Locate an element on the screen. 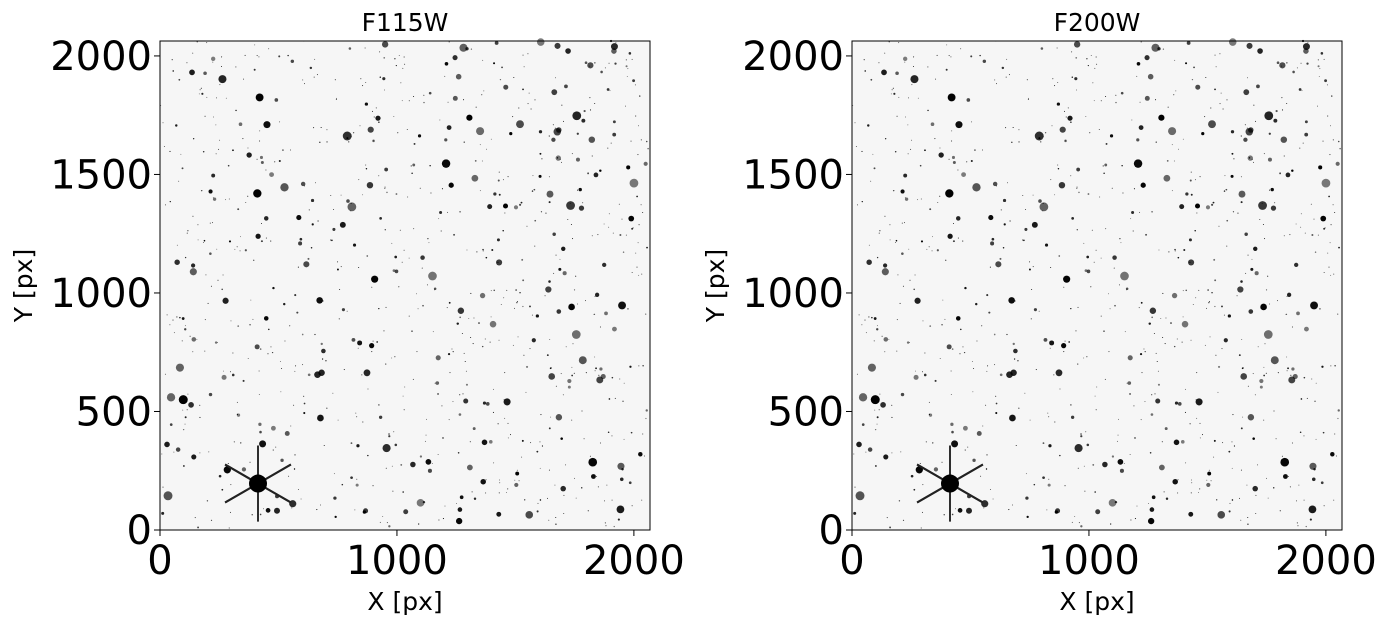 The width and height of the screenshot is (1390, 626). y-tick-label: 500 is located at coordinates (114, 412).